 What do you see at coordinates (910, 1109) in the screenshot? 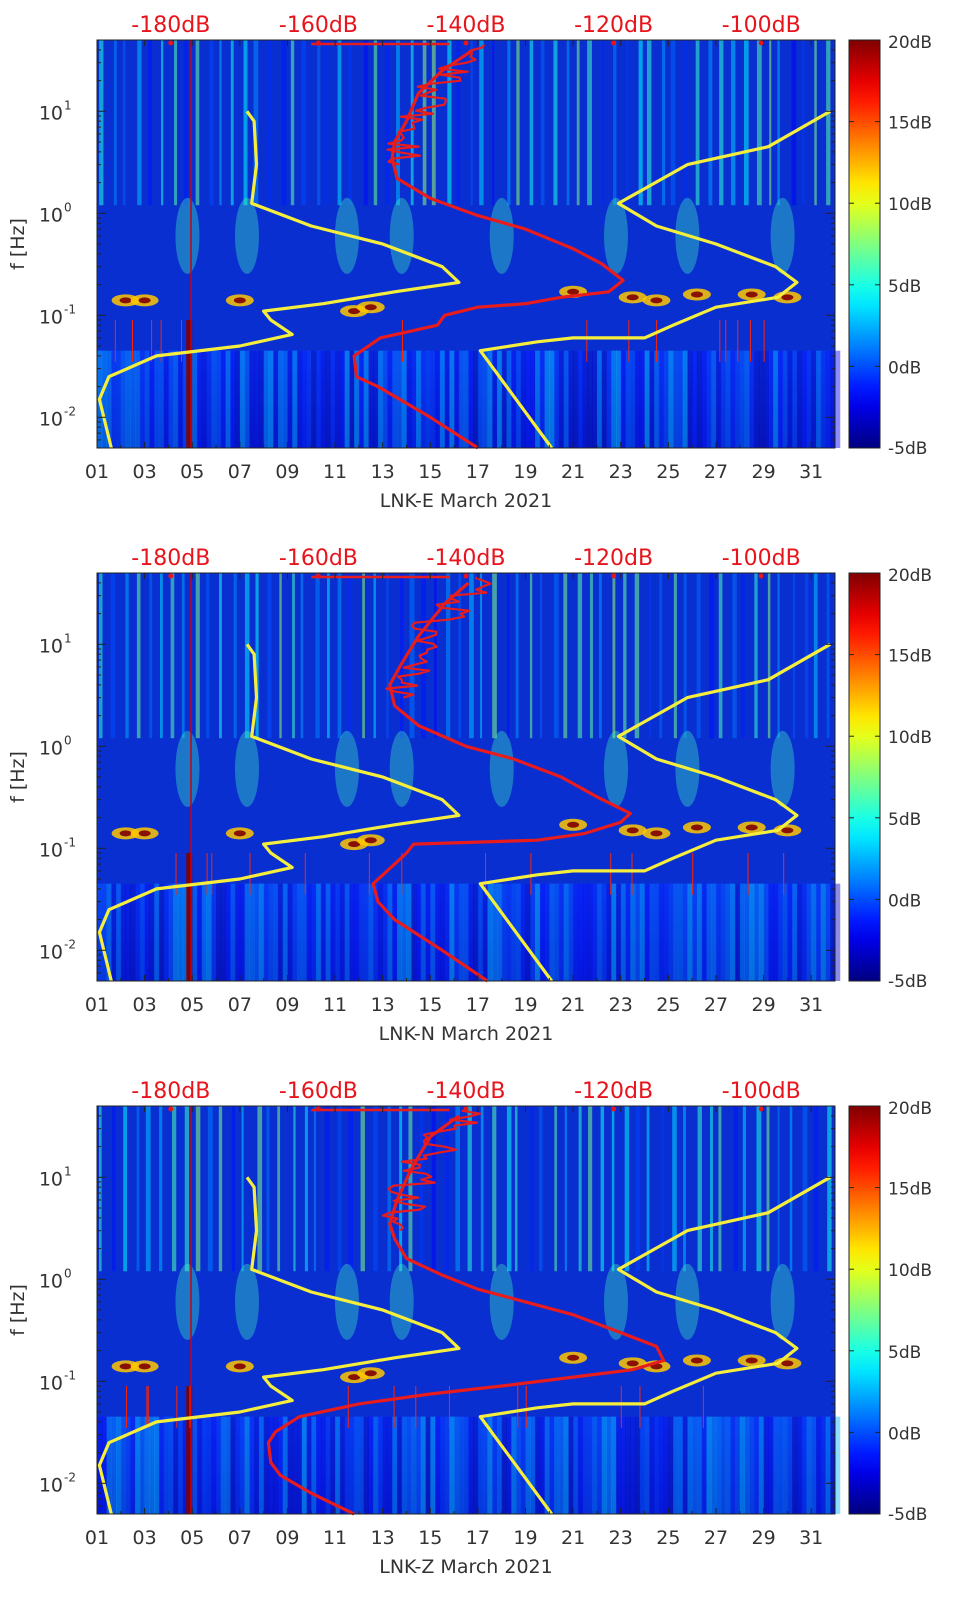
I see `colorbar-label: 20dB` at bounding box center [910, 1109].